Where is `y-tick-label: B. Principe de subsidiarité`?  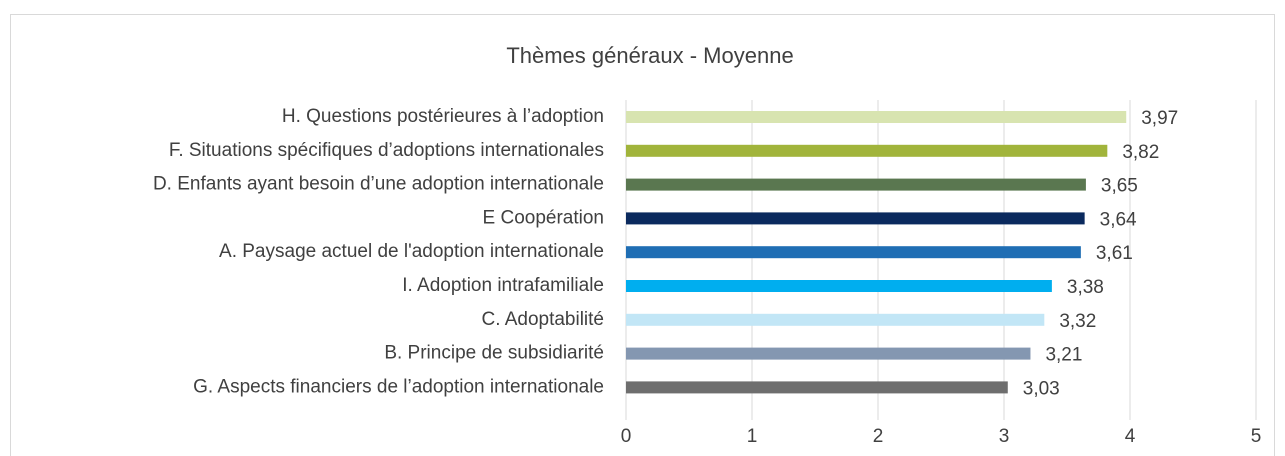 y-tick-label: B. Principe de subsidiarité is located at coordinates (494, 353).